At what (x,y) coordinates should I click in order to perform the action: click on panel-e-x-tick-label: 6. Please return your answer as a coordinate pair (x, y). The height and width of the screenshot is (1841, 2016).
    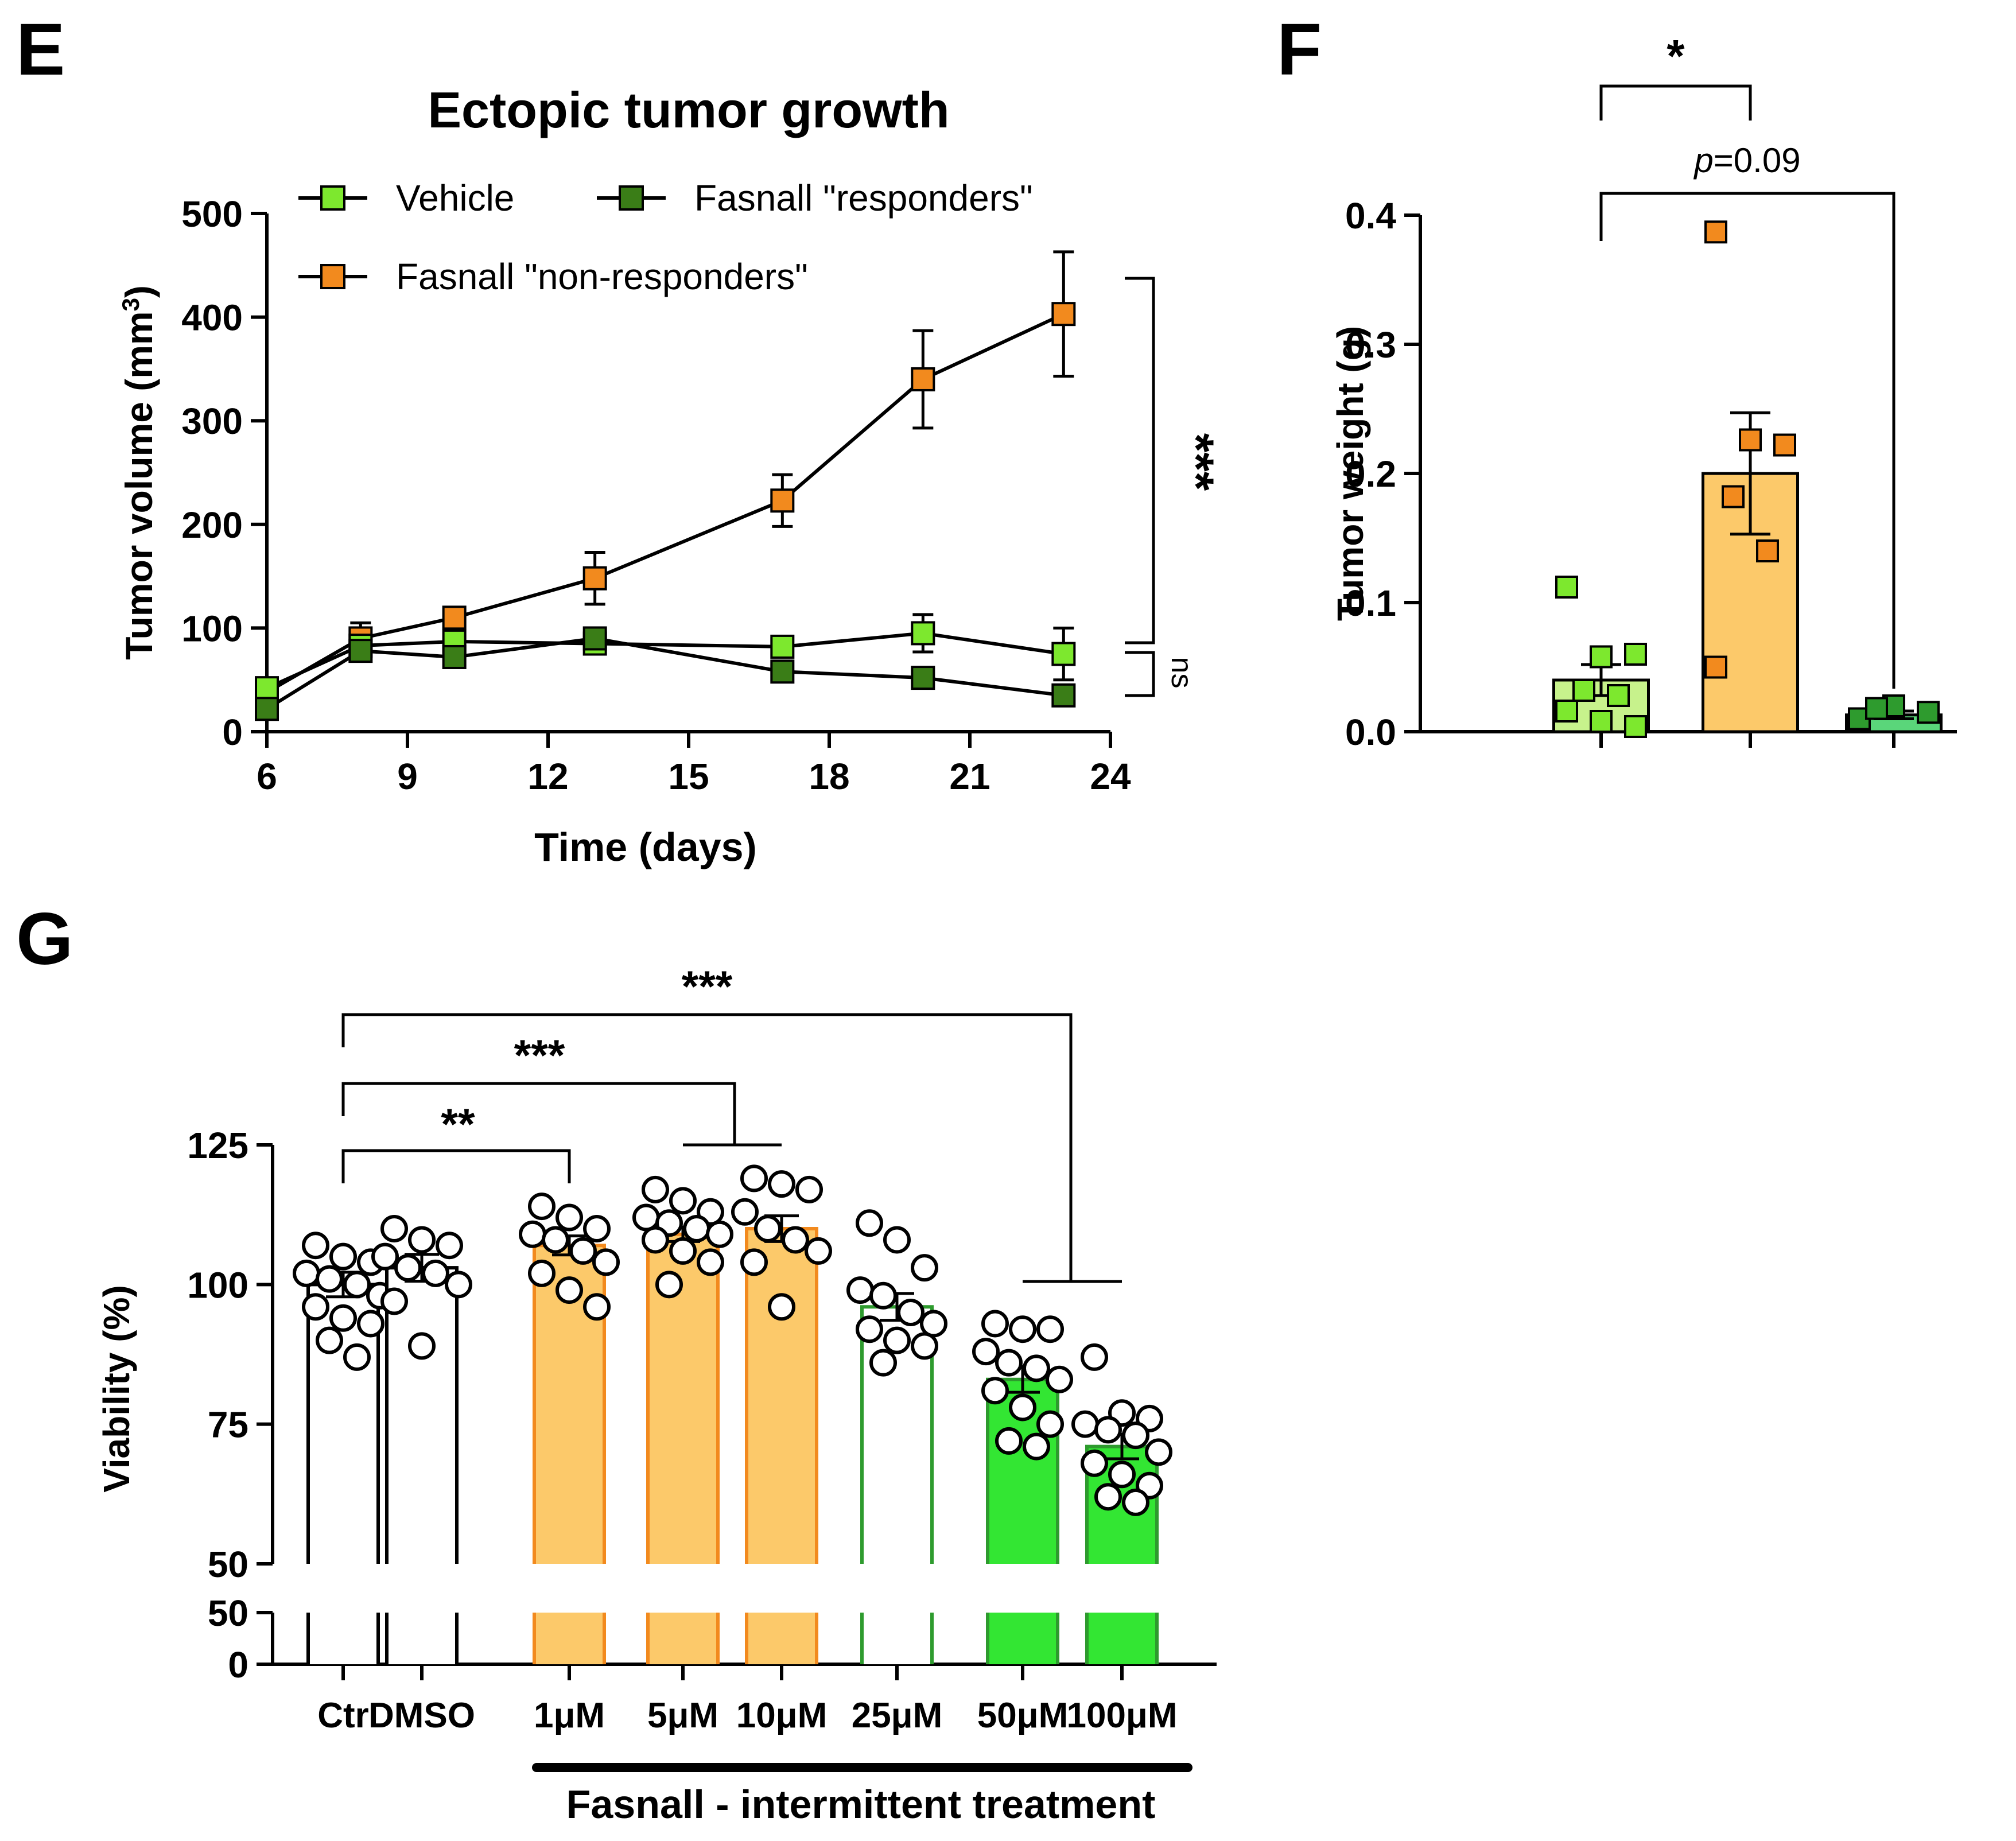
    Looking at the image, I should click on (267, 776).